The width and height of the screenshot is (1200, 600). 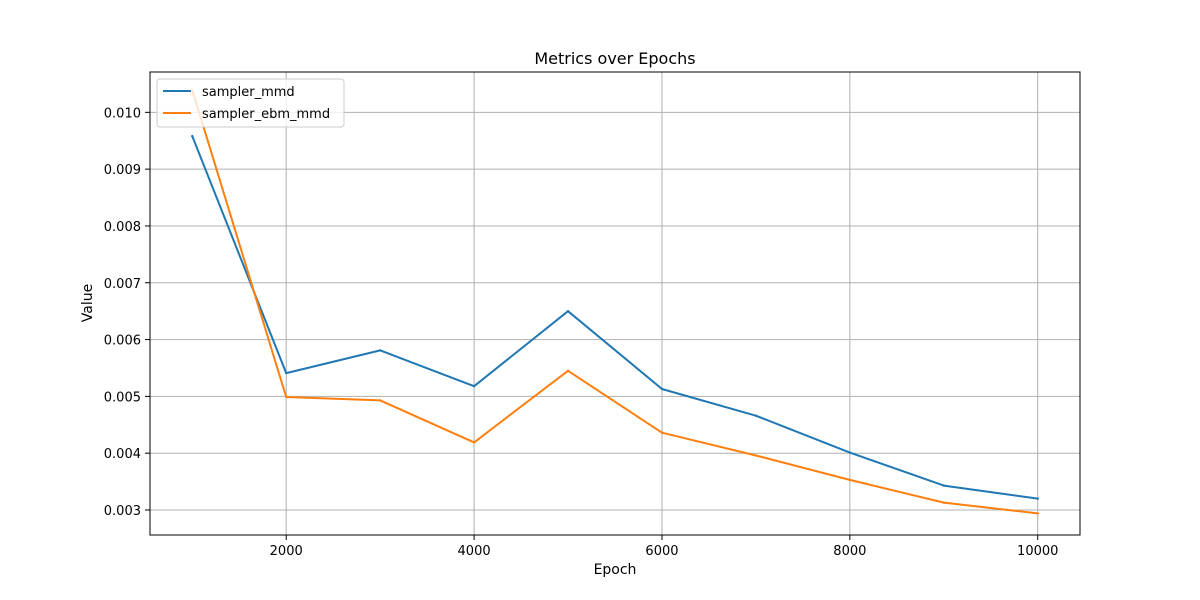 I want to click on x-tick-label: 4000, so click(x=474, y=551).